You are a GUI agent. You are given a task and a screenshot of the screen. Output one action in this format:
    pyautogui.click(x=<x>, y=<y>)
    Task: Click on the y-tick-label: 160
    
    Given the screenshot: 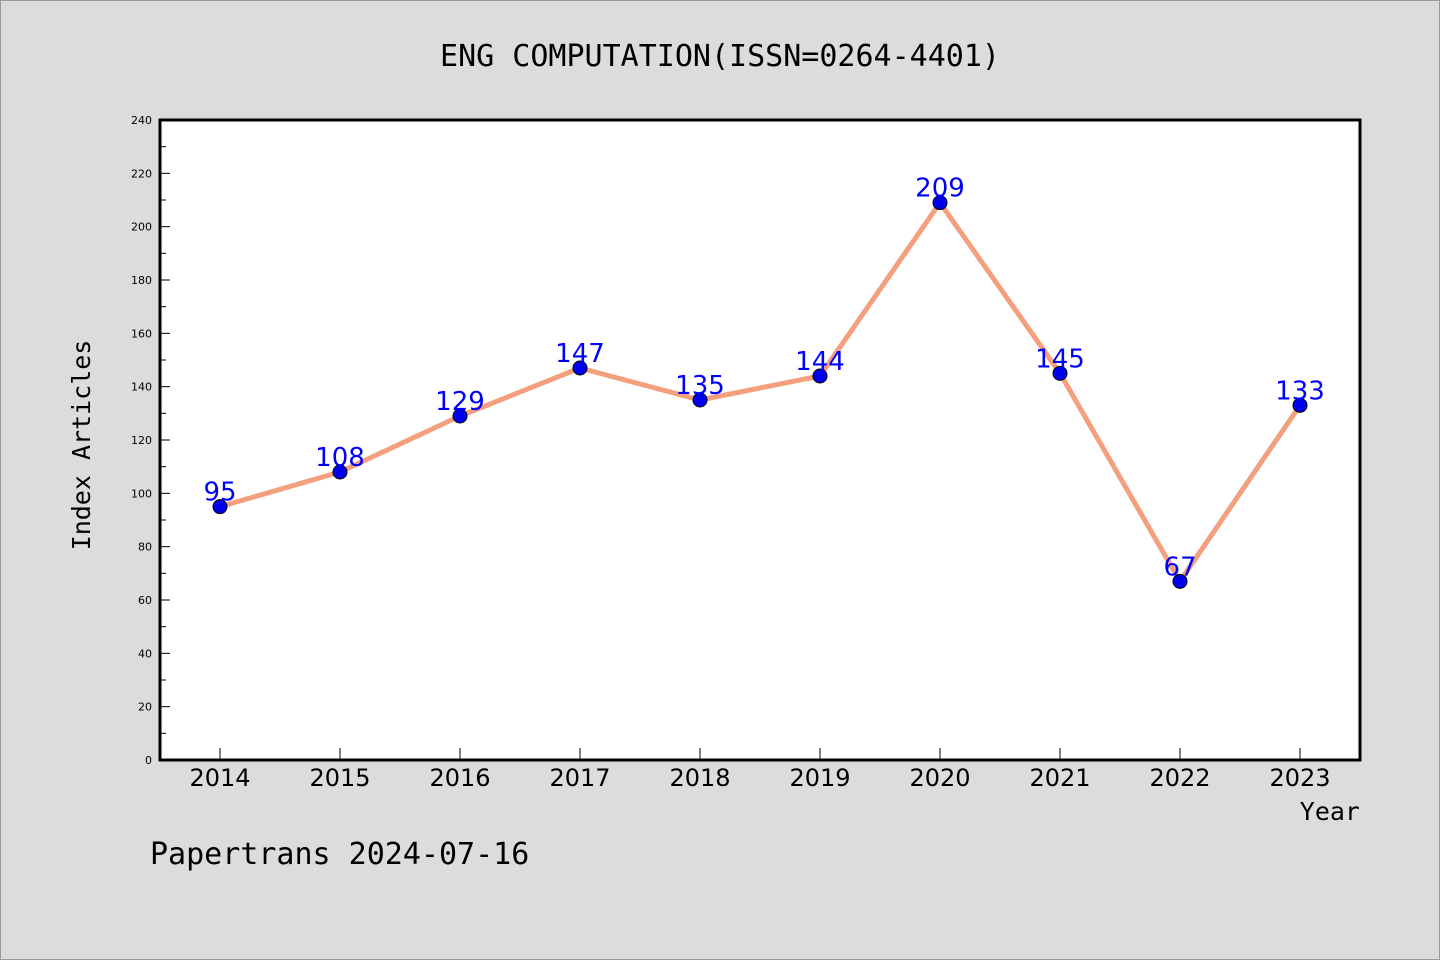 What is the action you would take?
    pyautogui.click(x=141, y=333)
    